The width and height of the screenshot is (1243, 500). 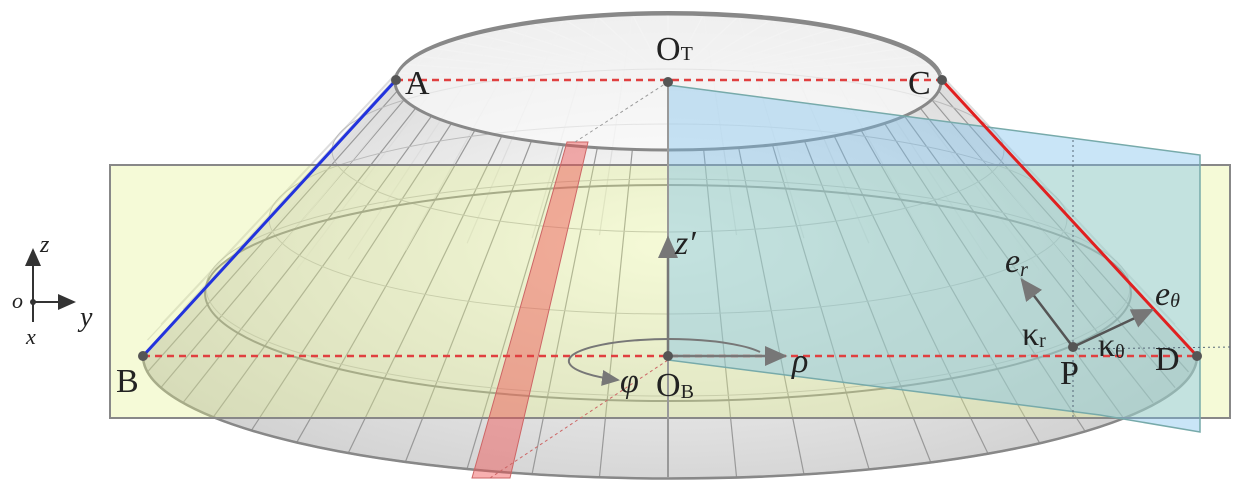 I want to click on axis-o: o, so click(x=17, y=300).